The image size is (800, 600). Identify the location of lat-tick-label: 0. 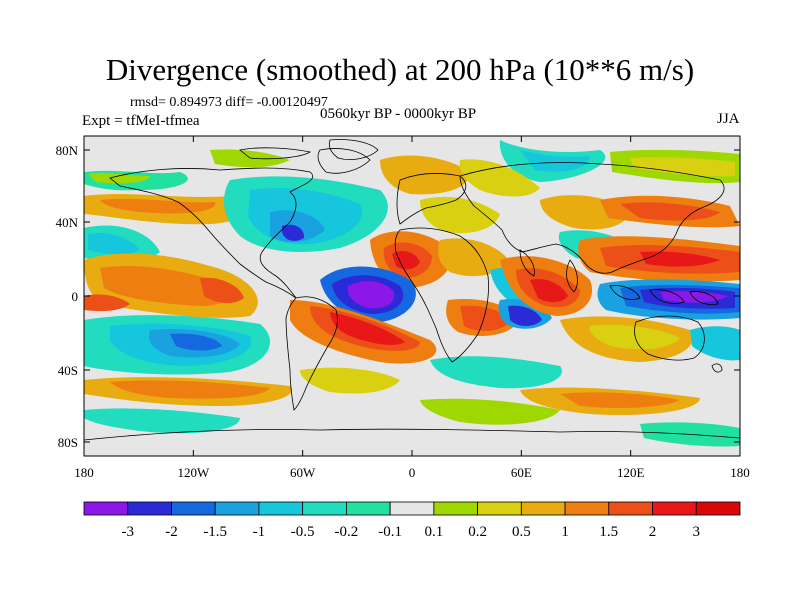
(75, 296).